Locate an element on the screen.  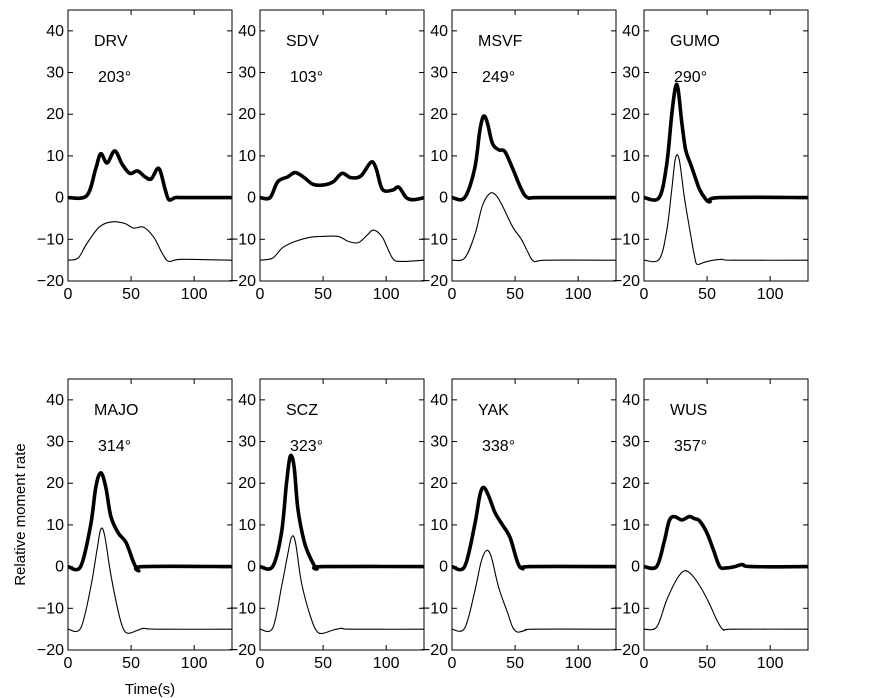
azimuth-label: 249° is located at coordinates (498, 77).